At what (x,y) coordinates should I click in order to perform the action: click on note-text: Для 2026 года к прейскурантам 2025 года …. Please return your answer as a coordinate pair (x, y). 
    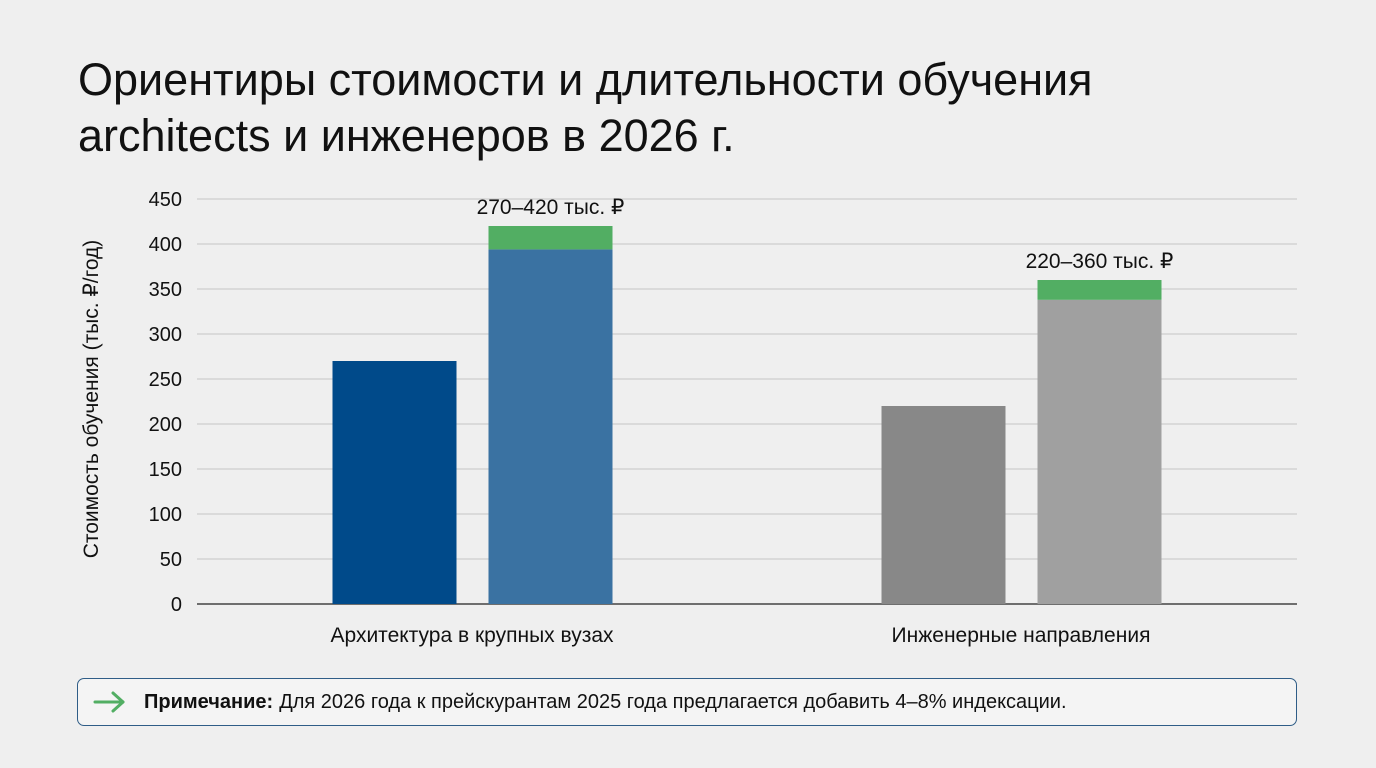
    Looking at the image, I should click on (673, 701).